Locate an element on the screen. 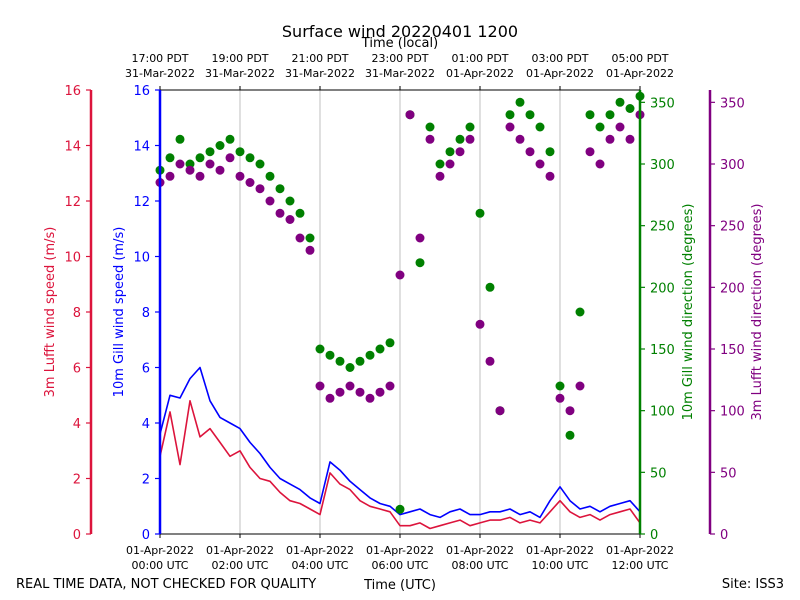 The width and height of the screenshot is (800, 600). x-tick-utc-time: 02:00 UTC is located at coordinates (239, 565).